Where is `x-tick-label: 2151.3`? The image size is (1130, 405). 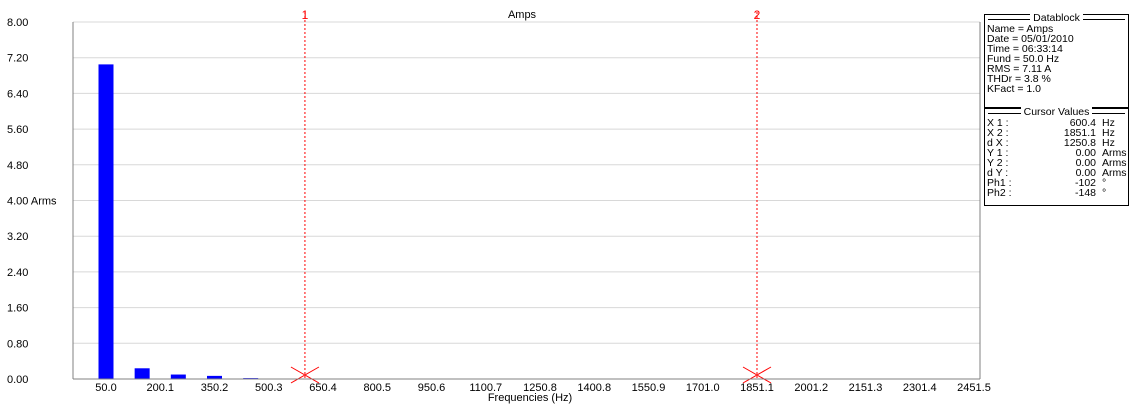 x-tick-label: 2151.3 is located at coordinates (866, 388).